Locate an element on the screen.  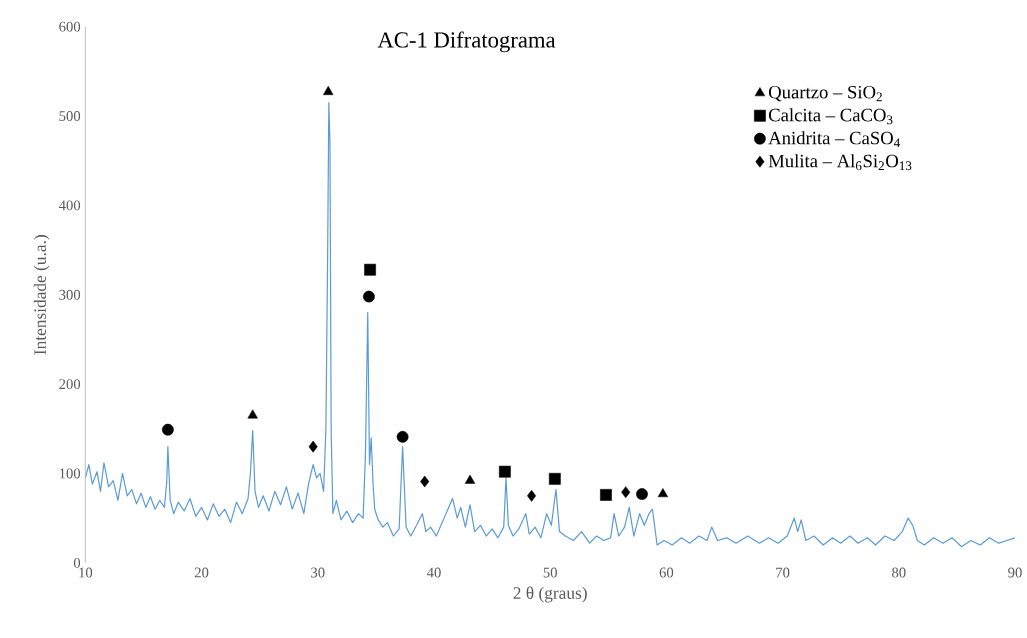
y-tick-label: 400 is located at coordinates (69, 205).